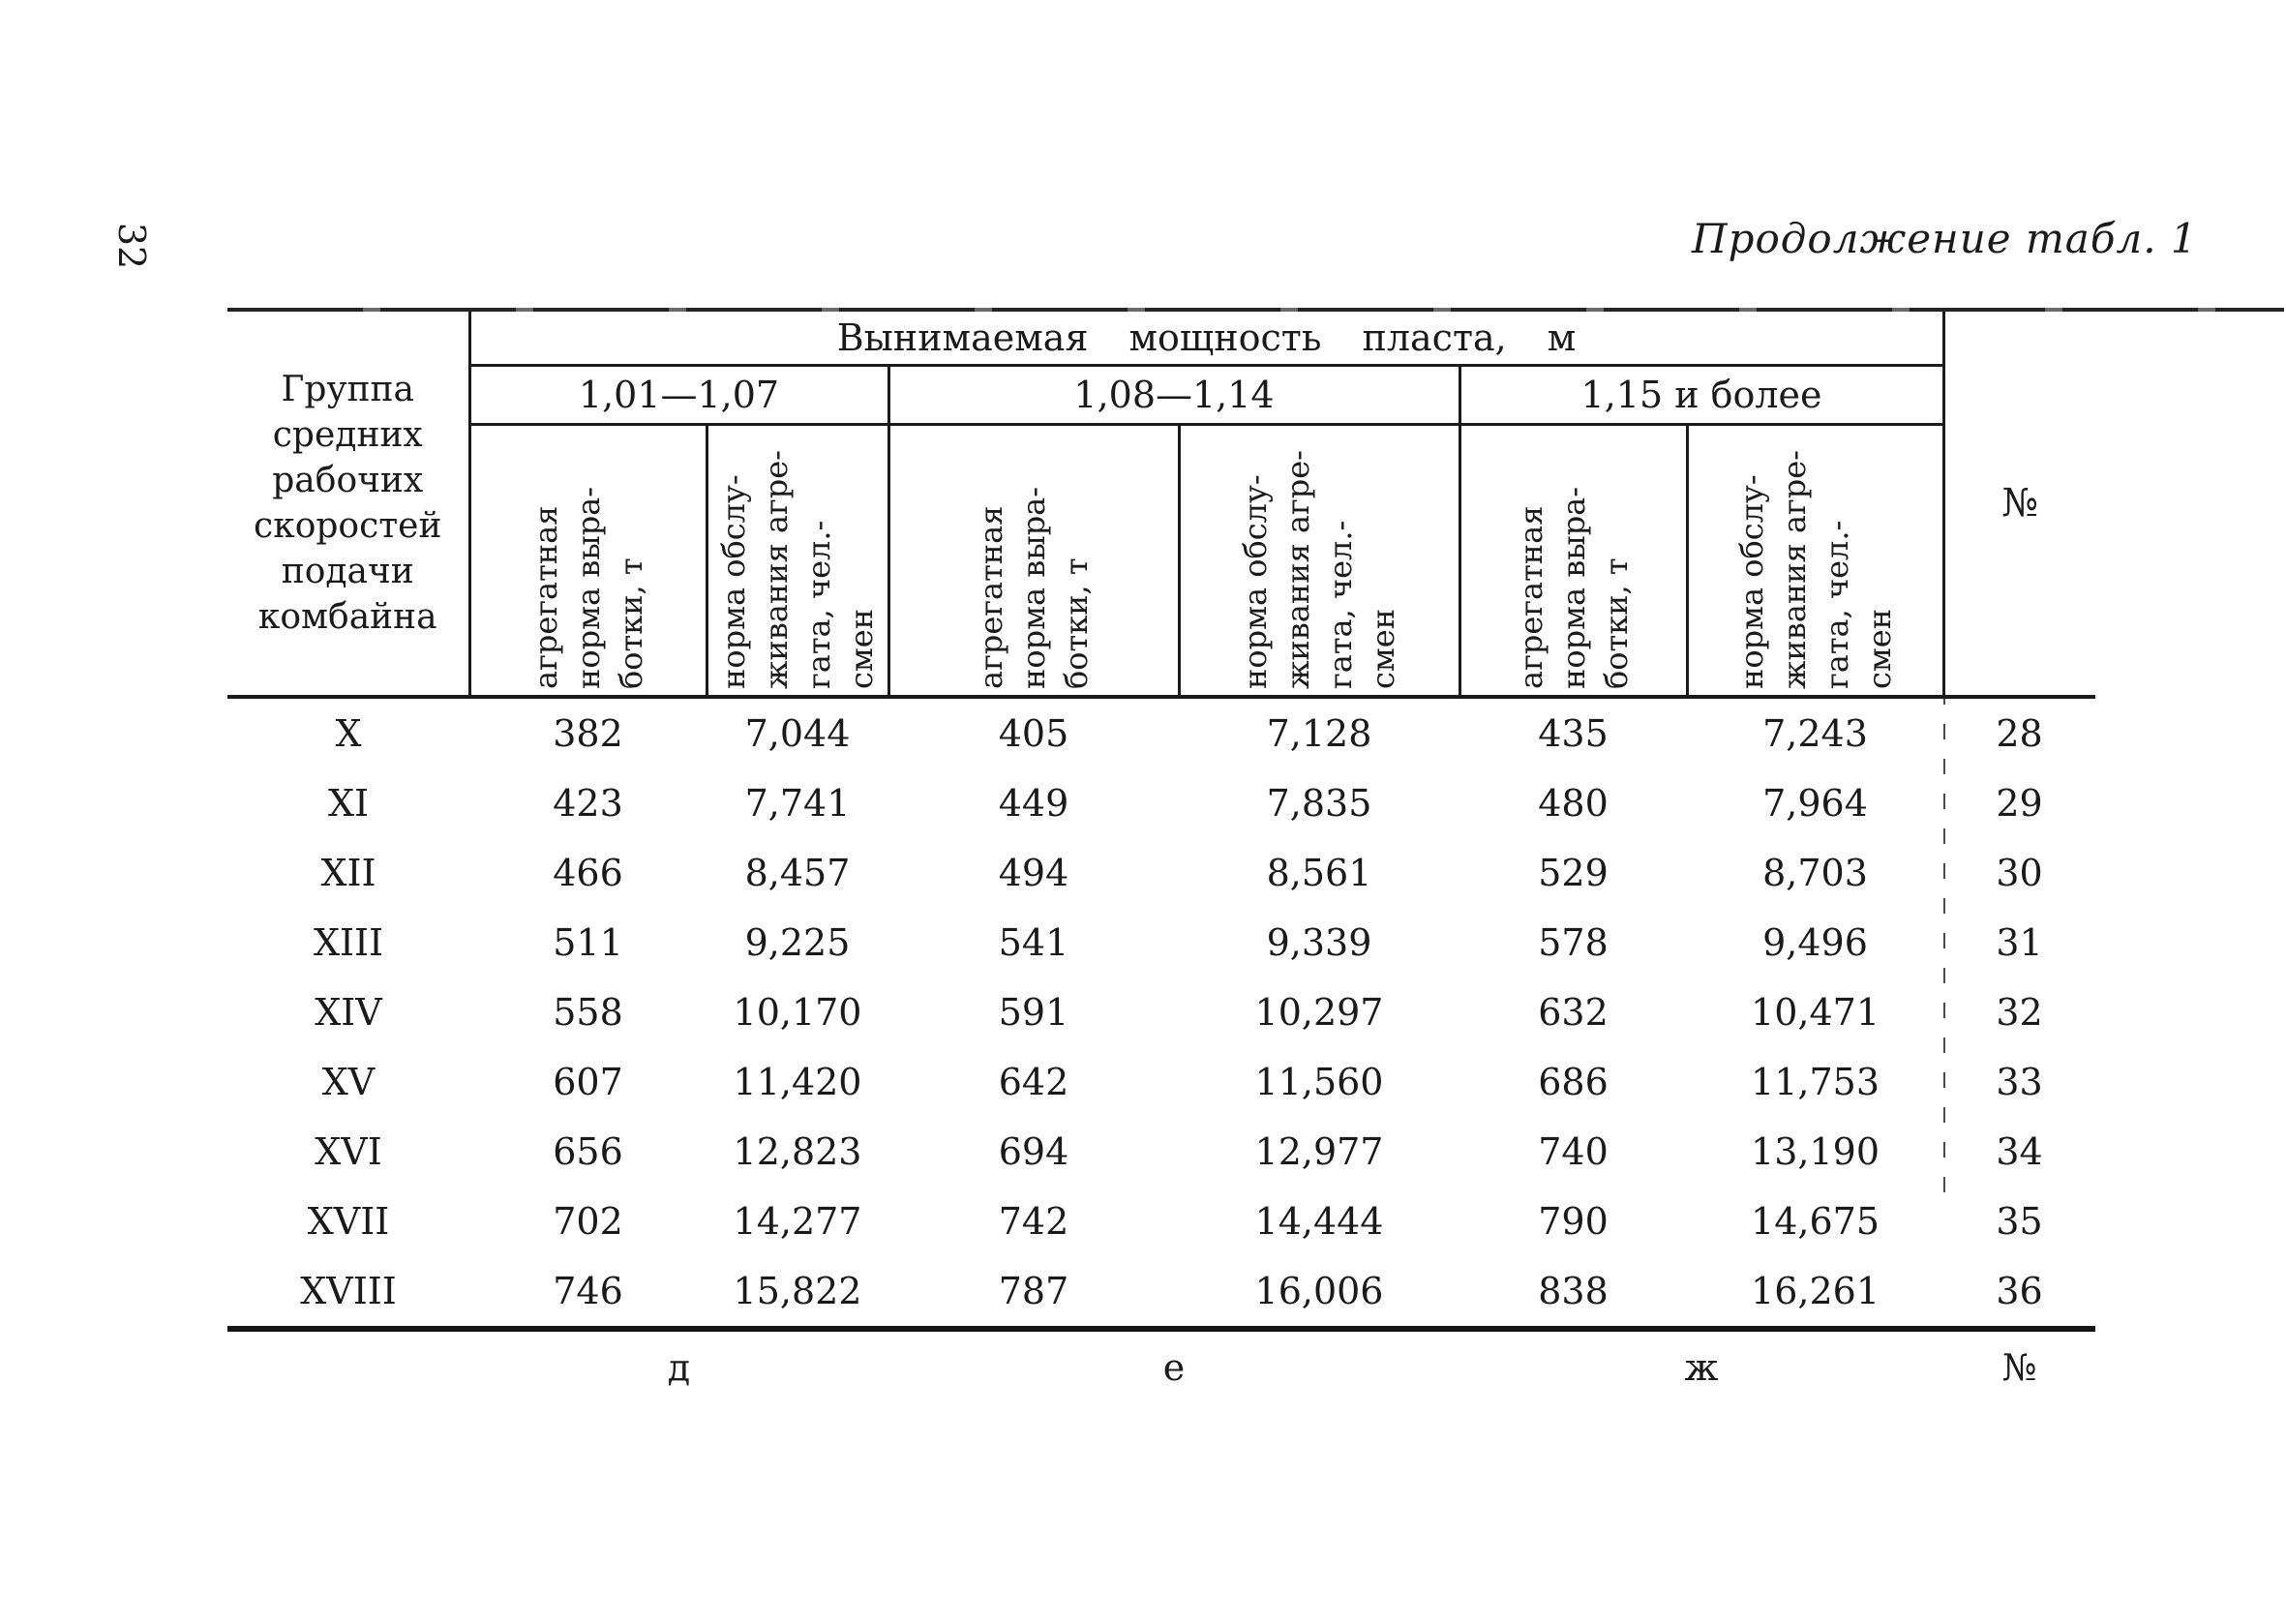 The height and width of the screenshot is (1624, 2286). I want to click on value-cell: 15,822, so click(797, 1291).